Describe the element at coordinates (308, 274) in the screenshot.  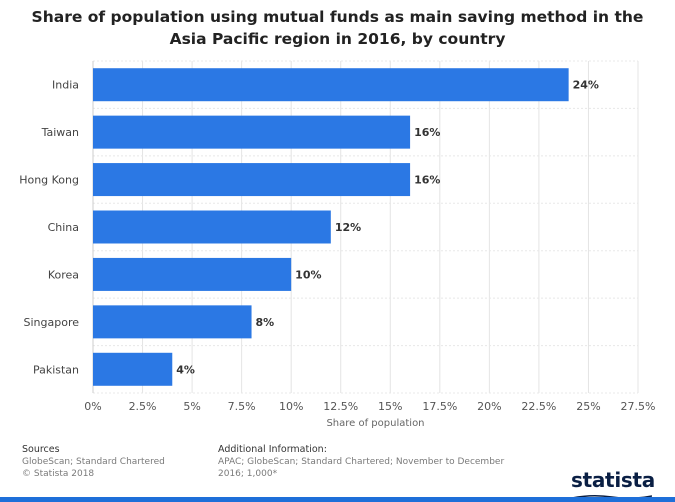
I see `data-label: 10%` at that location.